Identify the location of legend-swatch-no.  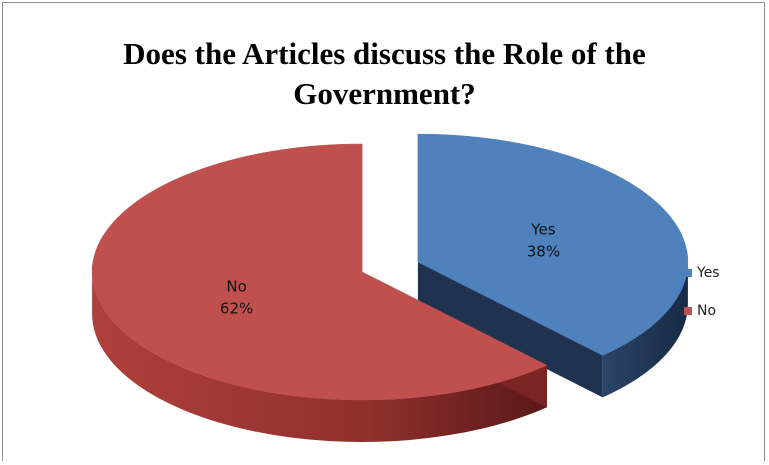
(688, 311).